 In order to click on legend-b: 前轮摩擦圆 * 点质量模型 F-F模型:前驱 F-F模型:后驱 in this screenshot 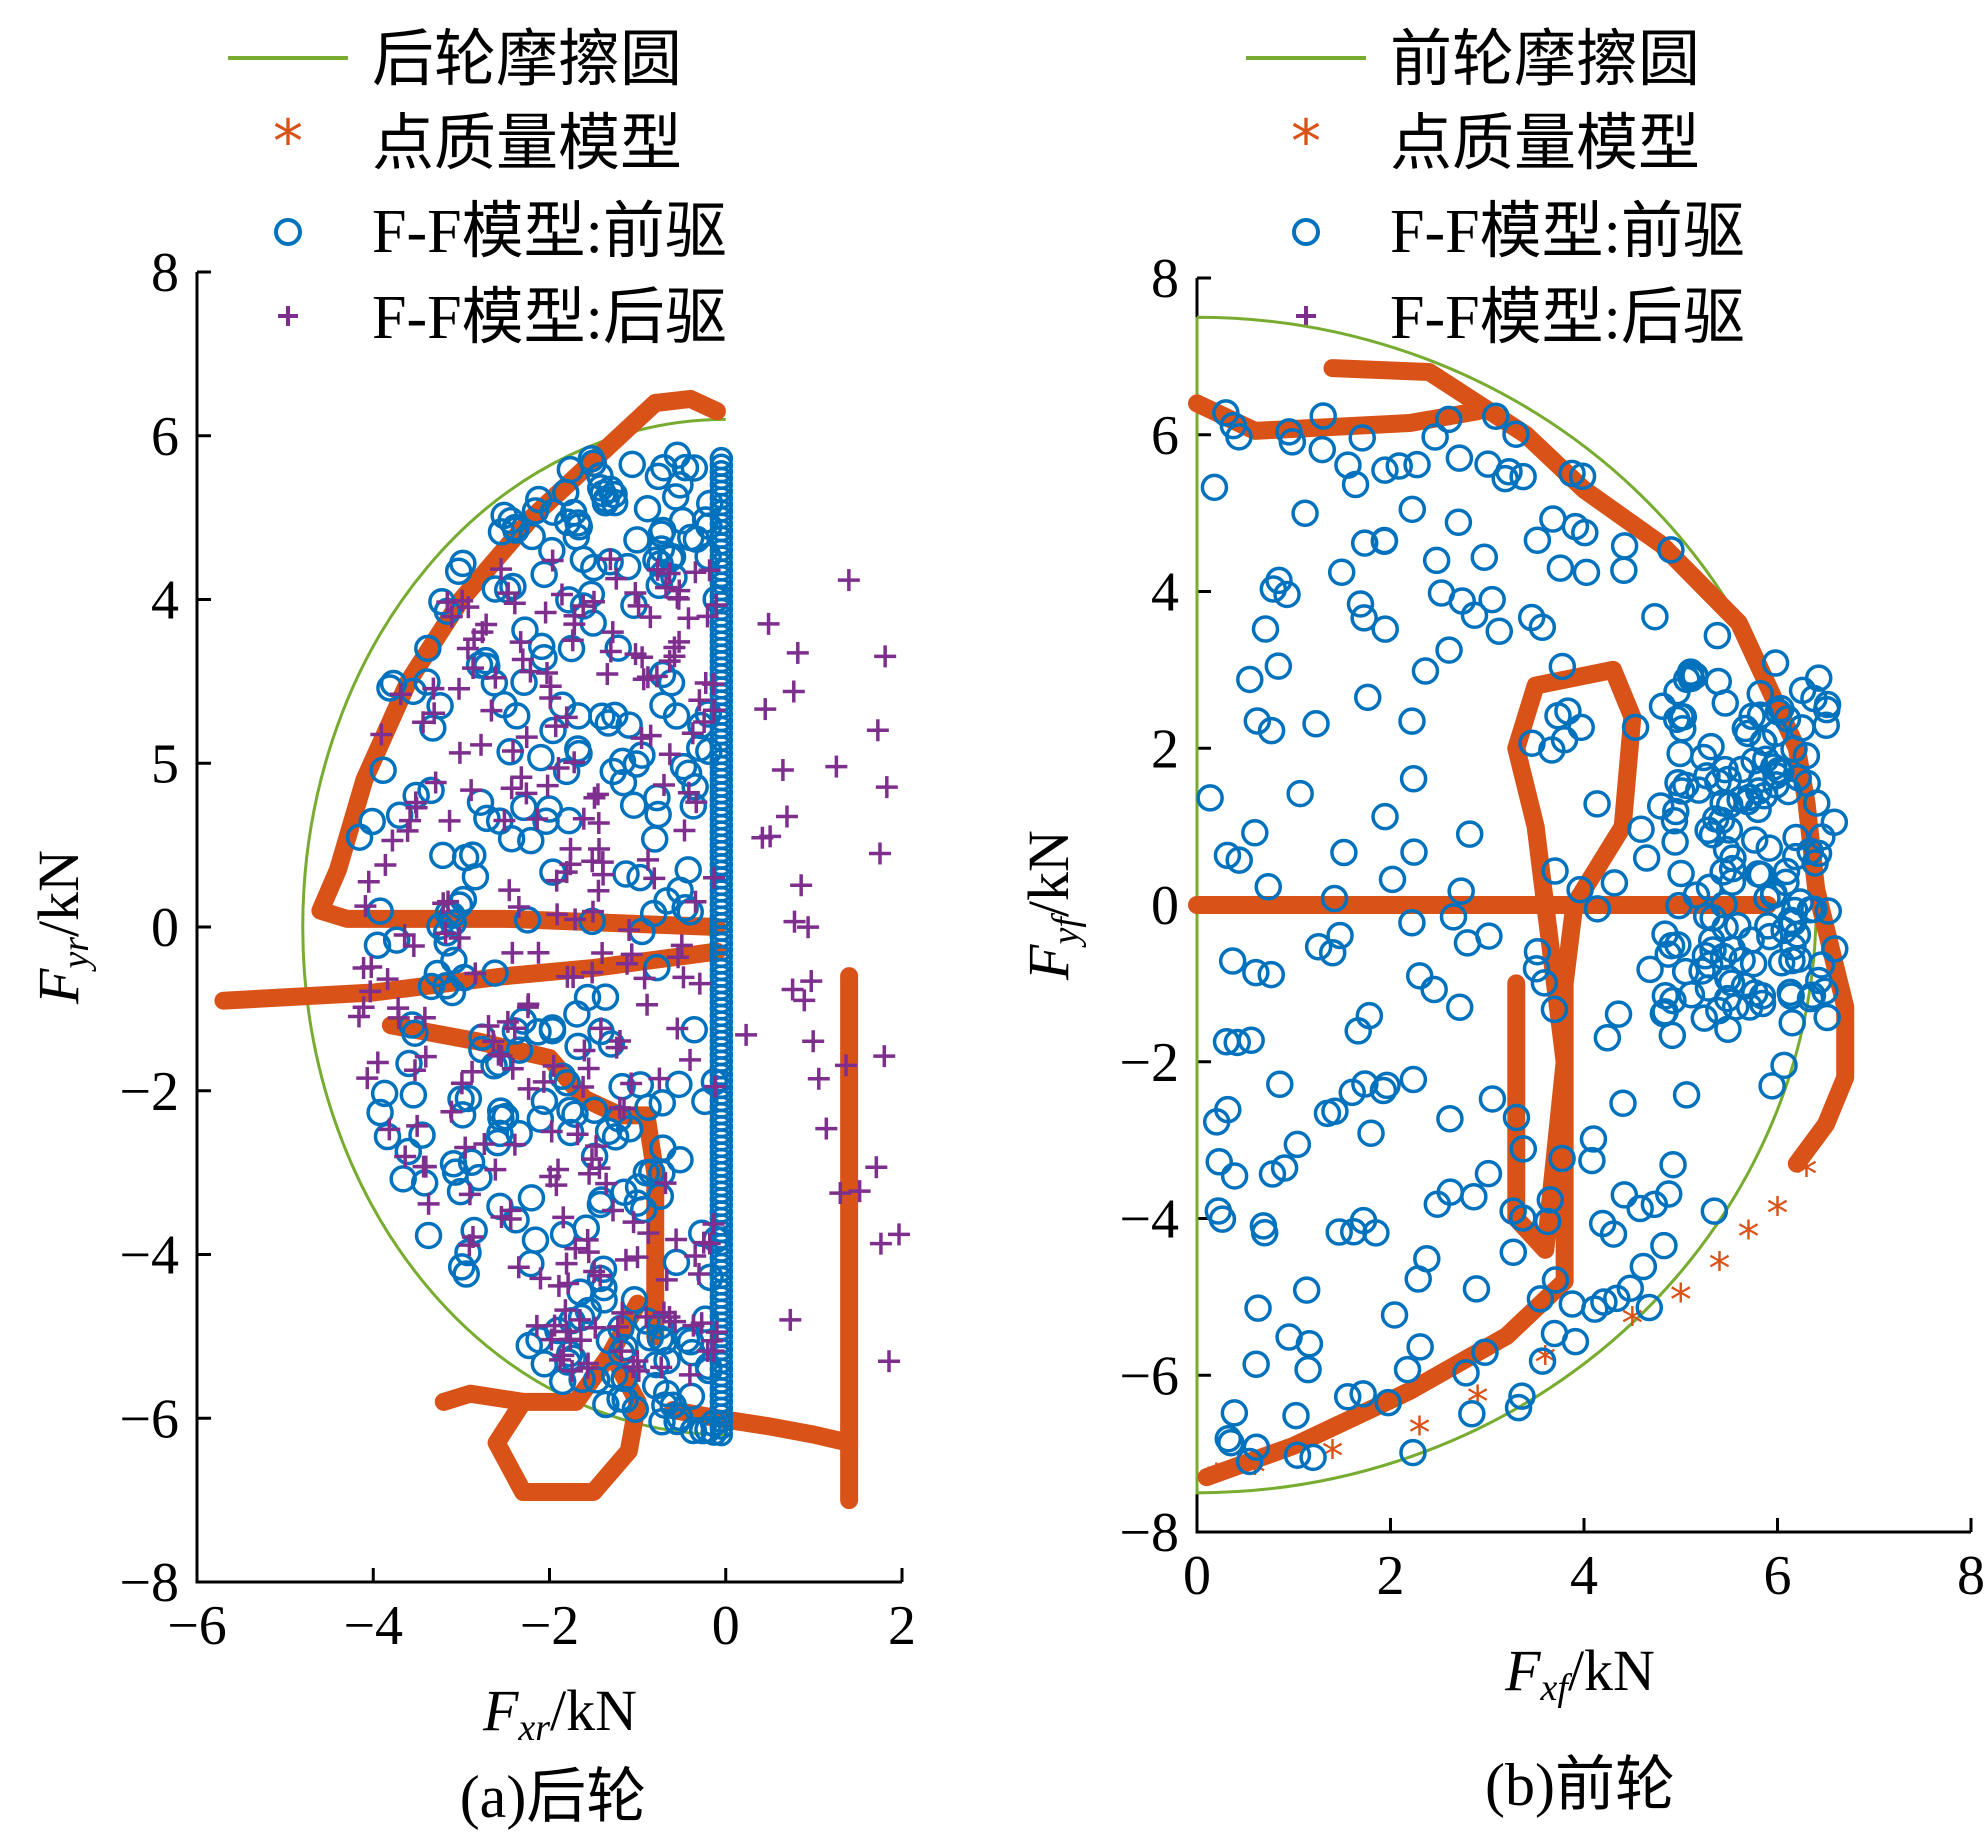, I will do `click(1495, 189)`.